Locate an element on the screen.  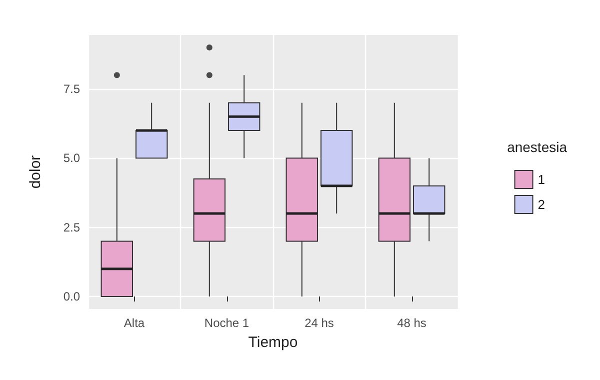
x-axis-title: Tiempo is located at coordinates (273, 342).